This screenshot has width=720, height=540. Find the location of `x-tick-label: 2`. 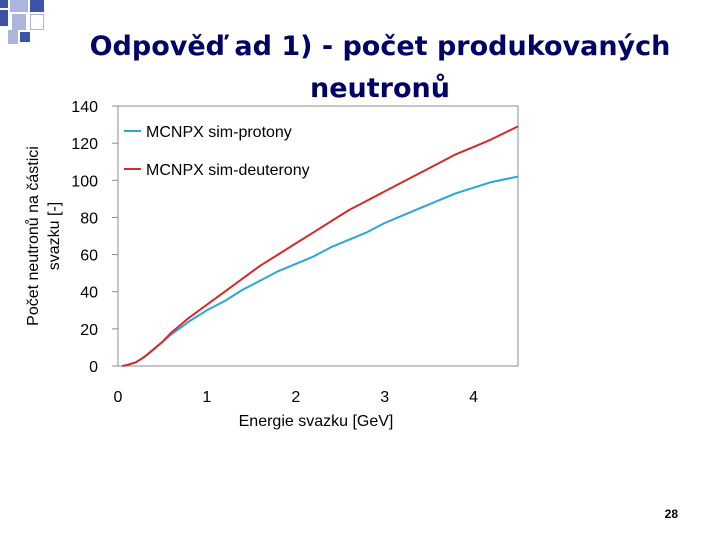

x-tick-label: 2 is located at coordinates (295, 397).